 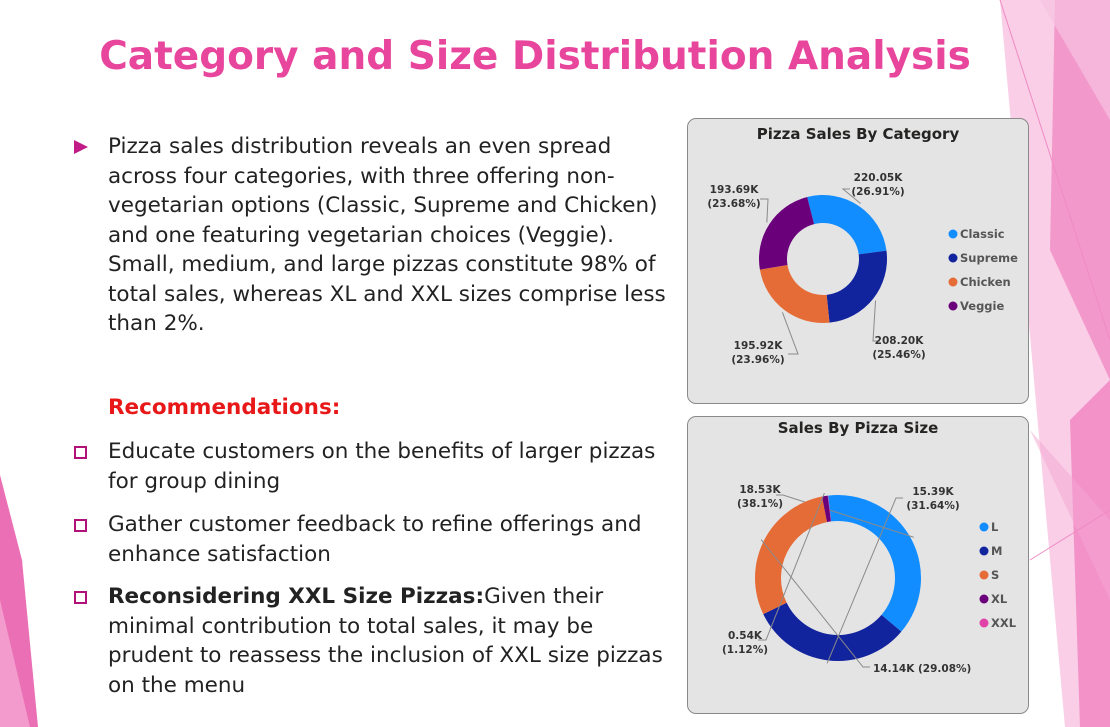 What do you see at coordinates (898, 355) in the screenshot?
I see `data-label-percent: (25.46%)` at bounding box center [898, 355].